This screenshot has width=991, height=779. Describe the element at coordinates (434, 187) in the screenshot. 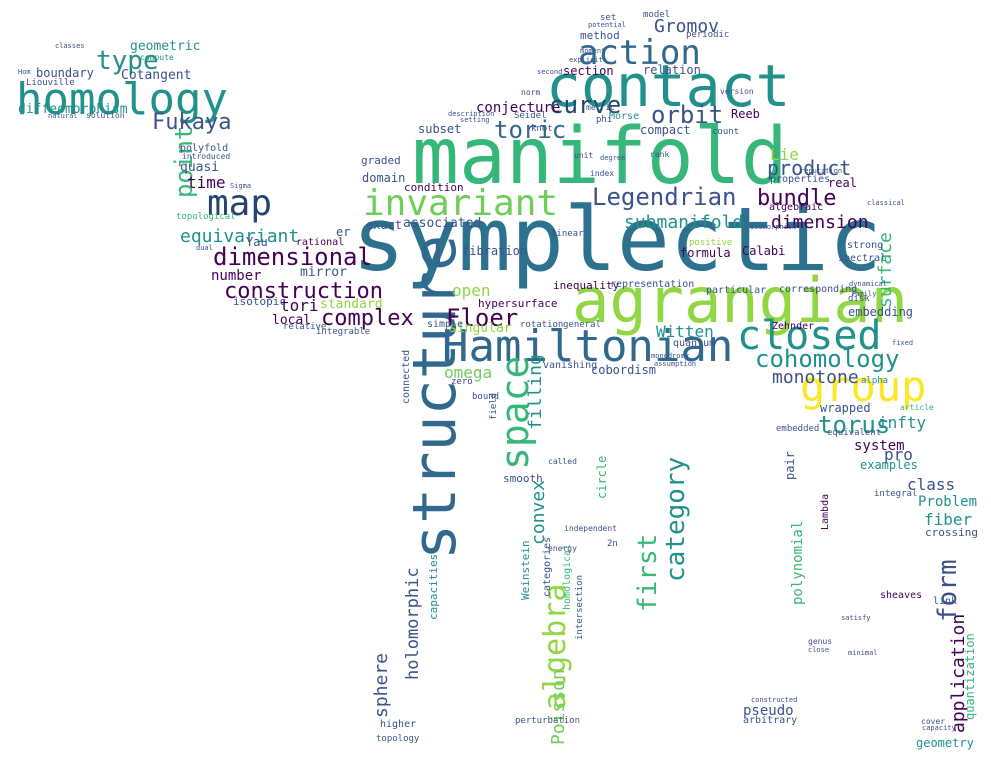

I see `word-condition: condition` at that location.